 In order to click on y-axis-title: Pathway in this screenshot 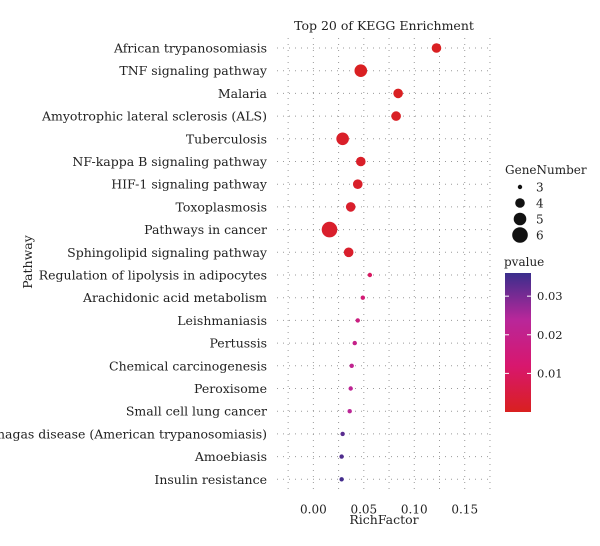, I will do `click(27, 261)`.